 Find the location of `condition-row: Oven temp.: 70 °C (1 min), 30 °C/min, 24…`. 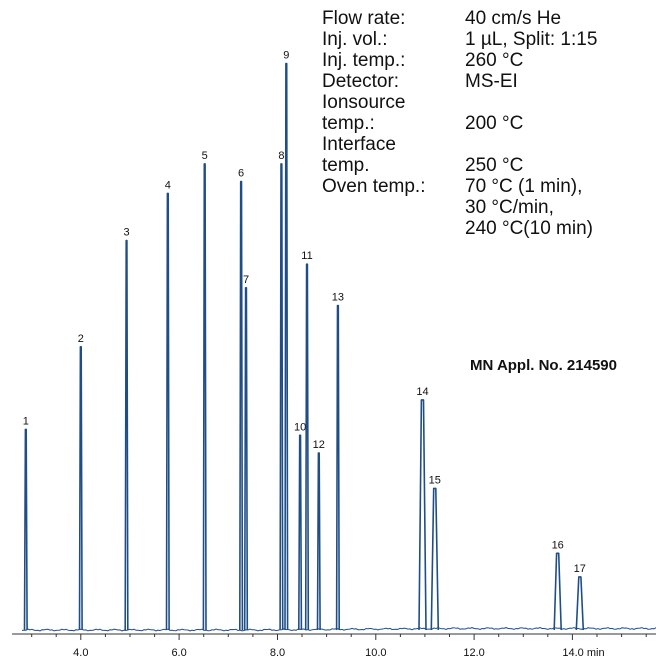

condition-row: Oven temp.: 70 °C (1 min), 30 °C/min, 24… is located at coordinates (459, 207).